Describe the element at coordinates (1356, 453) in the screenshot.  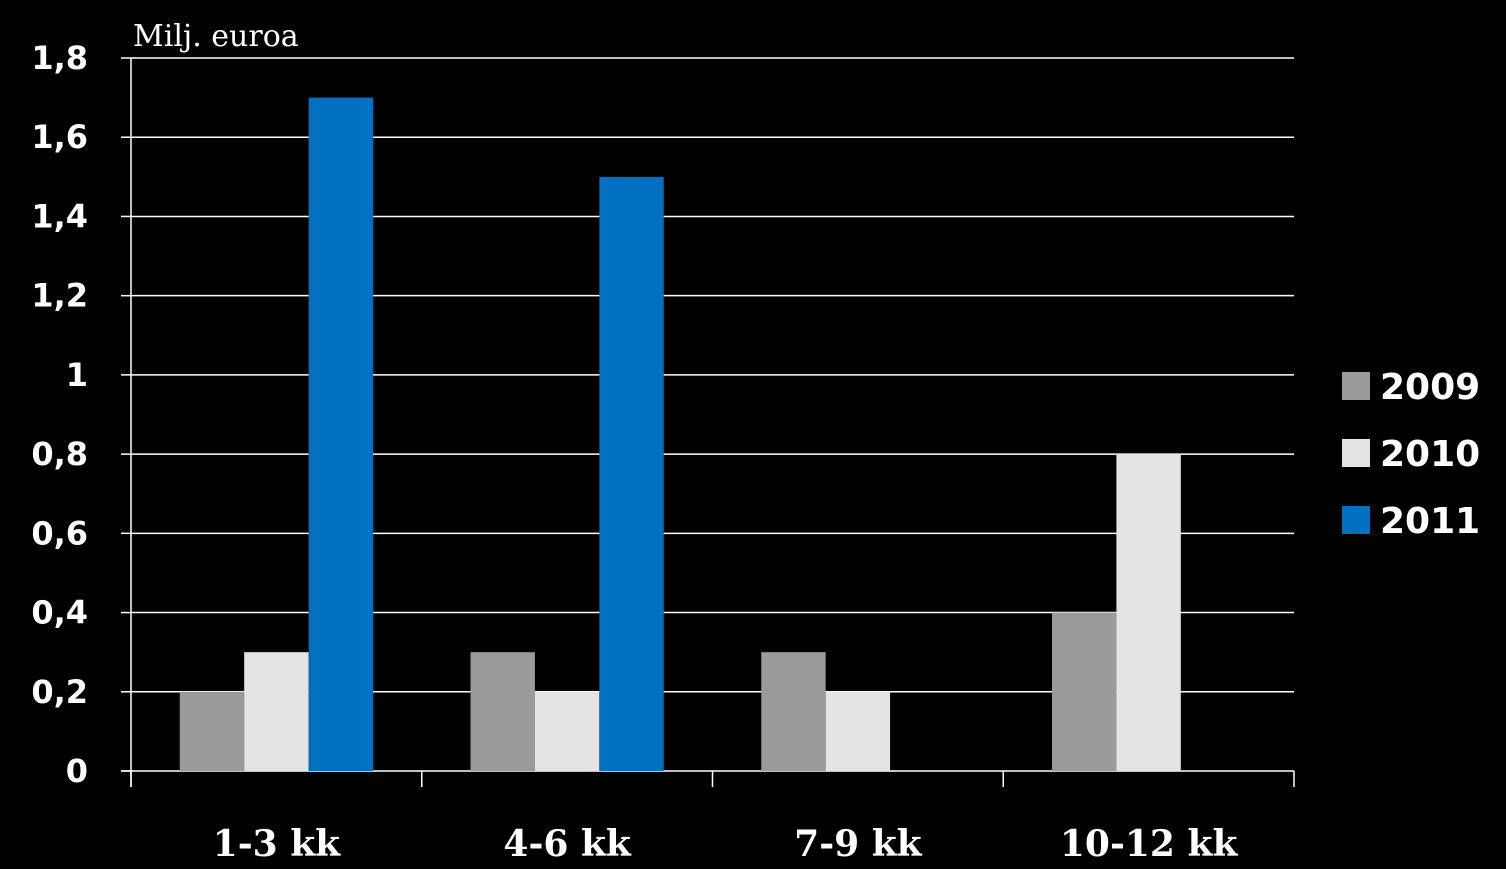
I see `legend-swatch-2010` at that location.